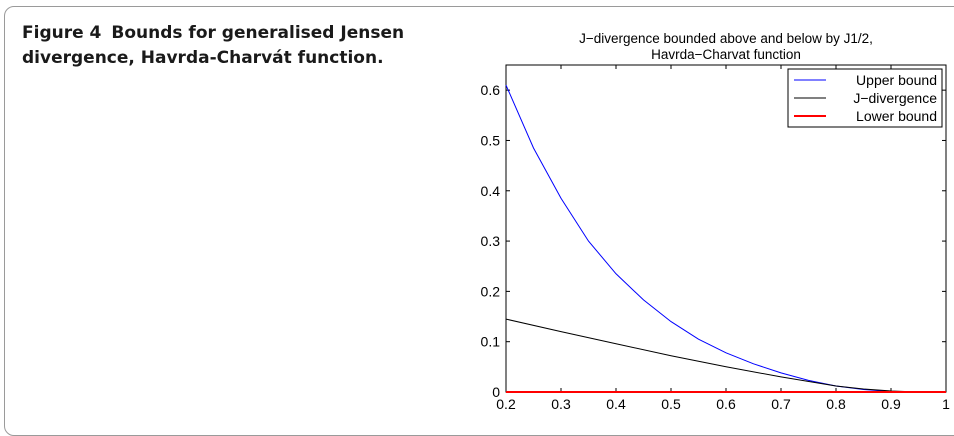  What do you see at coordinates (561, 404) in the screenshot?
I see `x-tick-label: 0.3` at bounding box center [561, 404].